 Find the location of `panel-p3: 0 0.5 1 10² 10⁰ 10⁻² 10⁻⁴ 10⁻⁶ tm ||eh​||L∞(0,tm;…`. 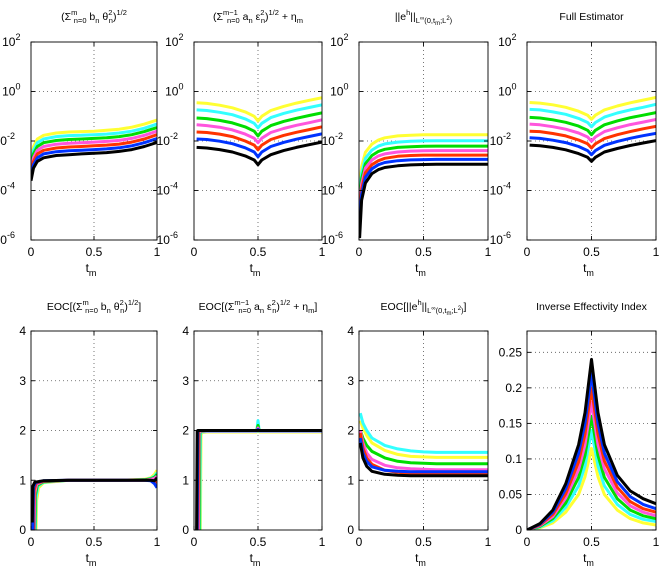

panel-p3: 0 0.5 1 10² 10⁰ 10⁻² 10⁻⁴ 10⁻⁶ tm ||eh​||L∞(0,tm;… is located at coordinates (407, 143).